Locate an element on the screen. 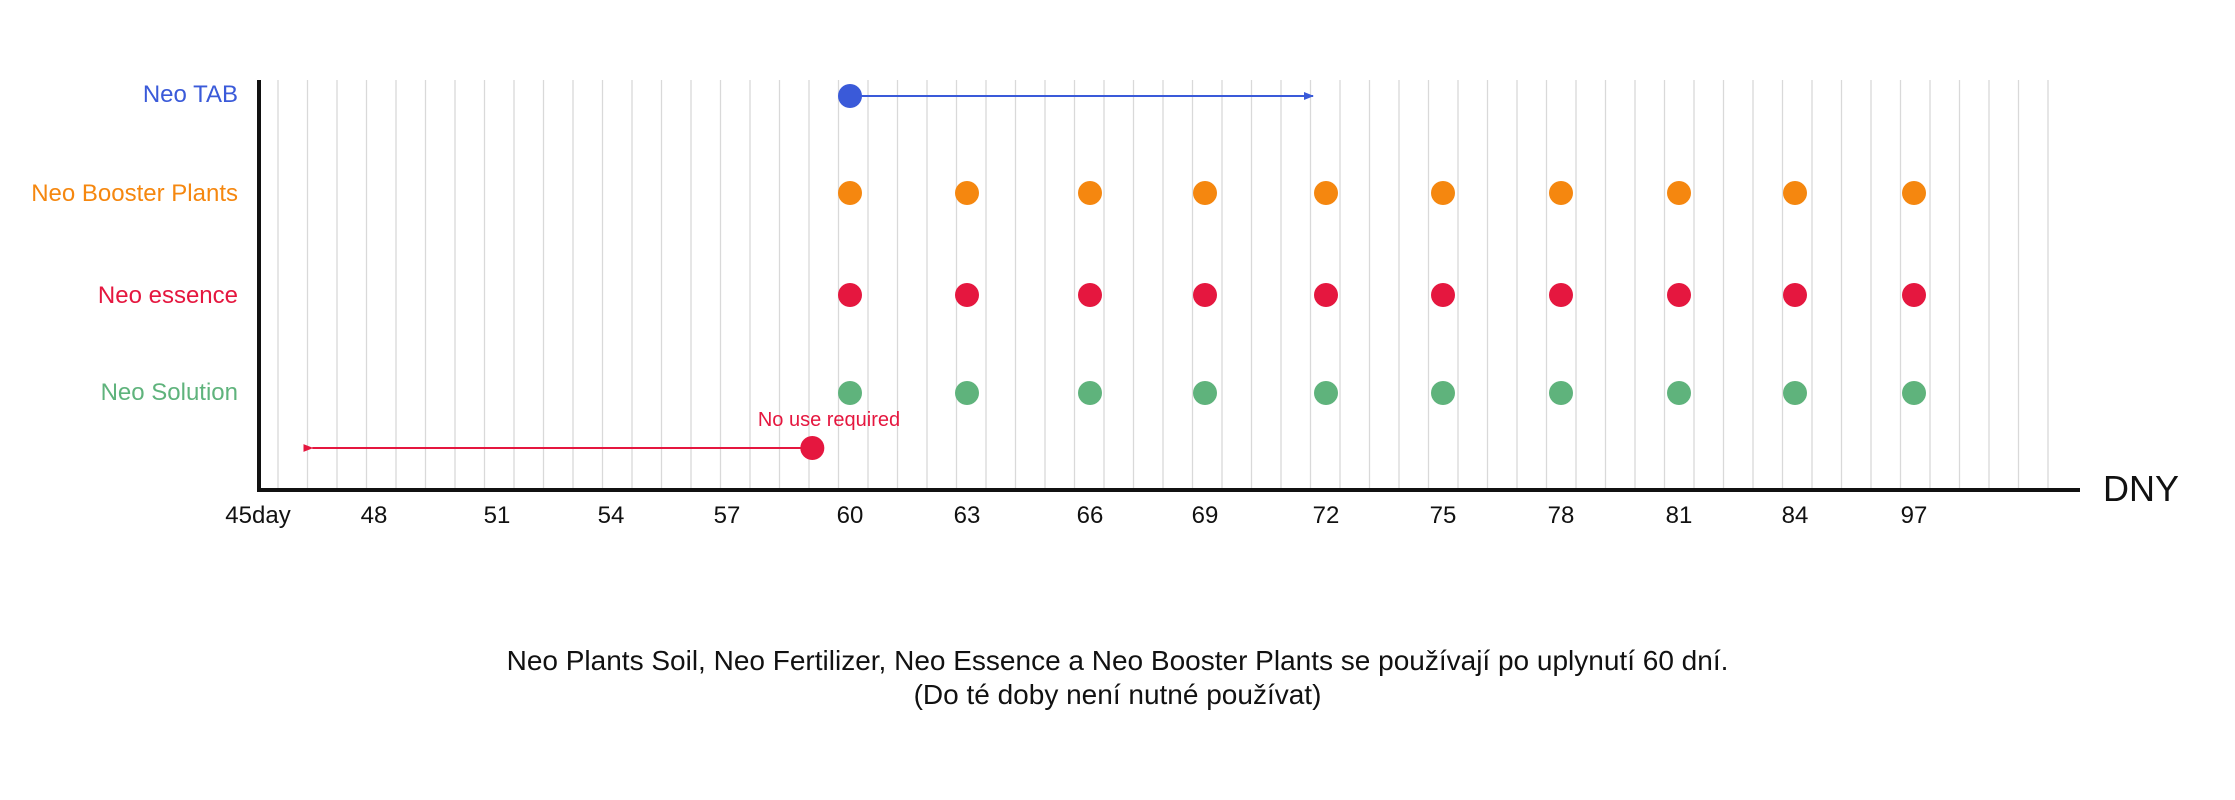  row-label-neo-solution: Neo Solution is located at coordinates (169, 392).